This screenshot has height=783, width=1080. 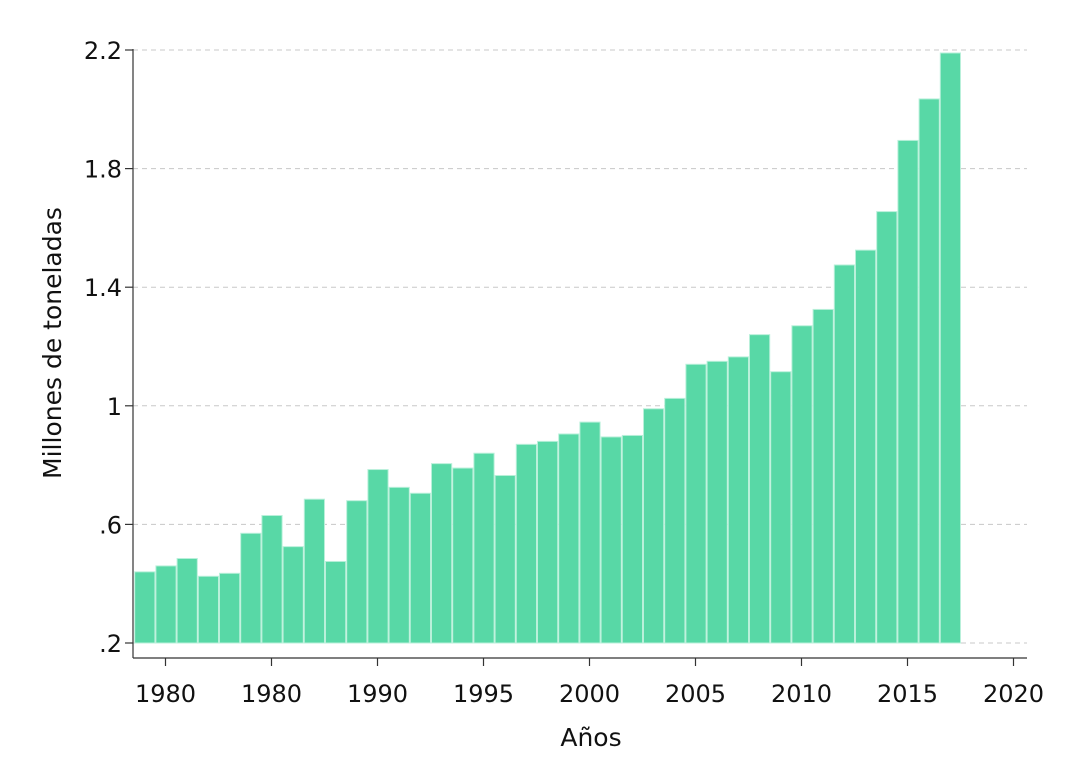 I want to click on y-tick-label: 2.2, so click(x=103, y=51).